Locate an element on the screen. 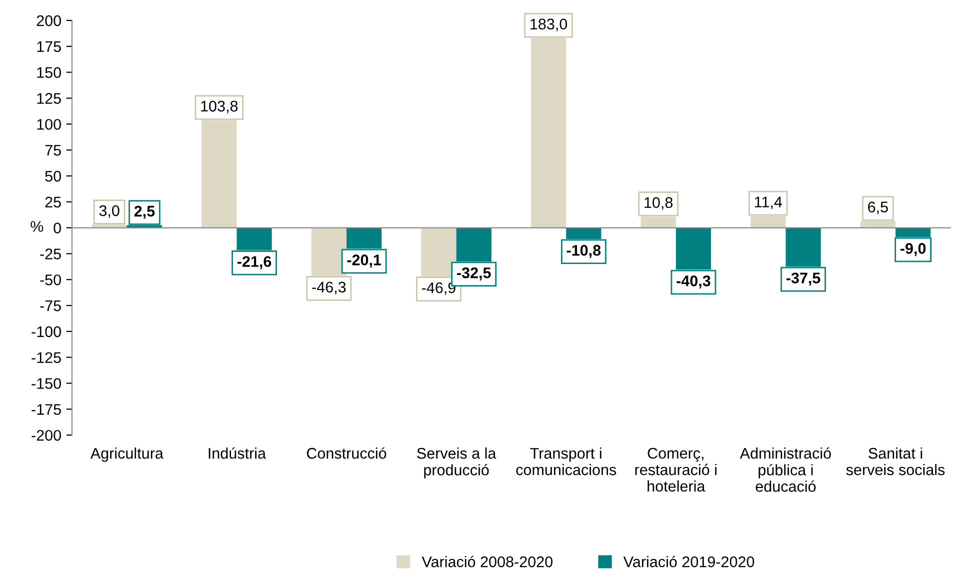  legend-label: Variació 2008-2020 is located at coordinates (487, 562).